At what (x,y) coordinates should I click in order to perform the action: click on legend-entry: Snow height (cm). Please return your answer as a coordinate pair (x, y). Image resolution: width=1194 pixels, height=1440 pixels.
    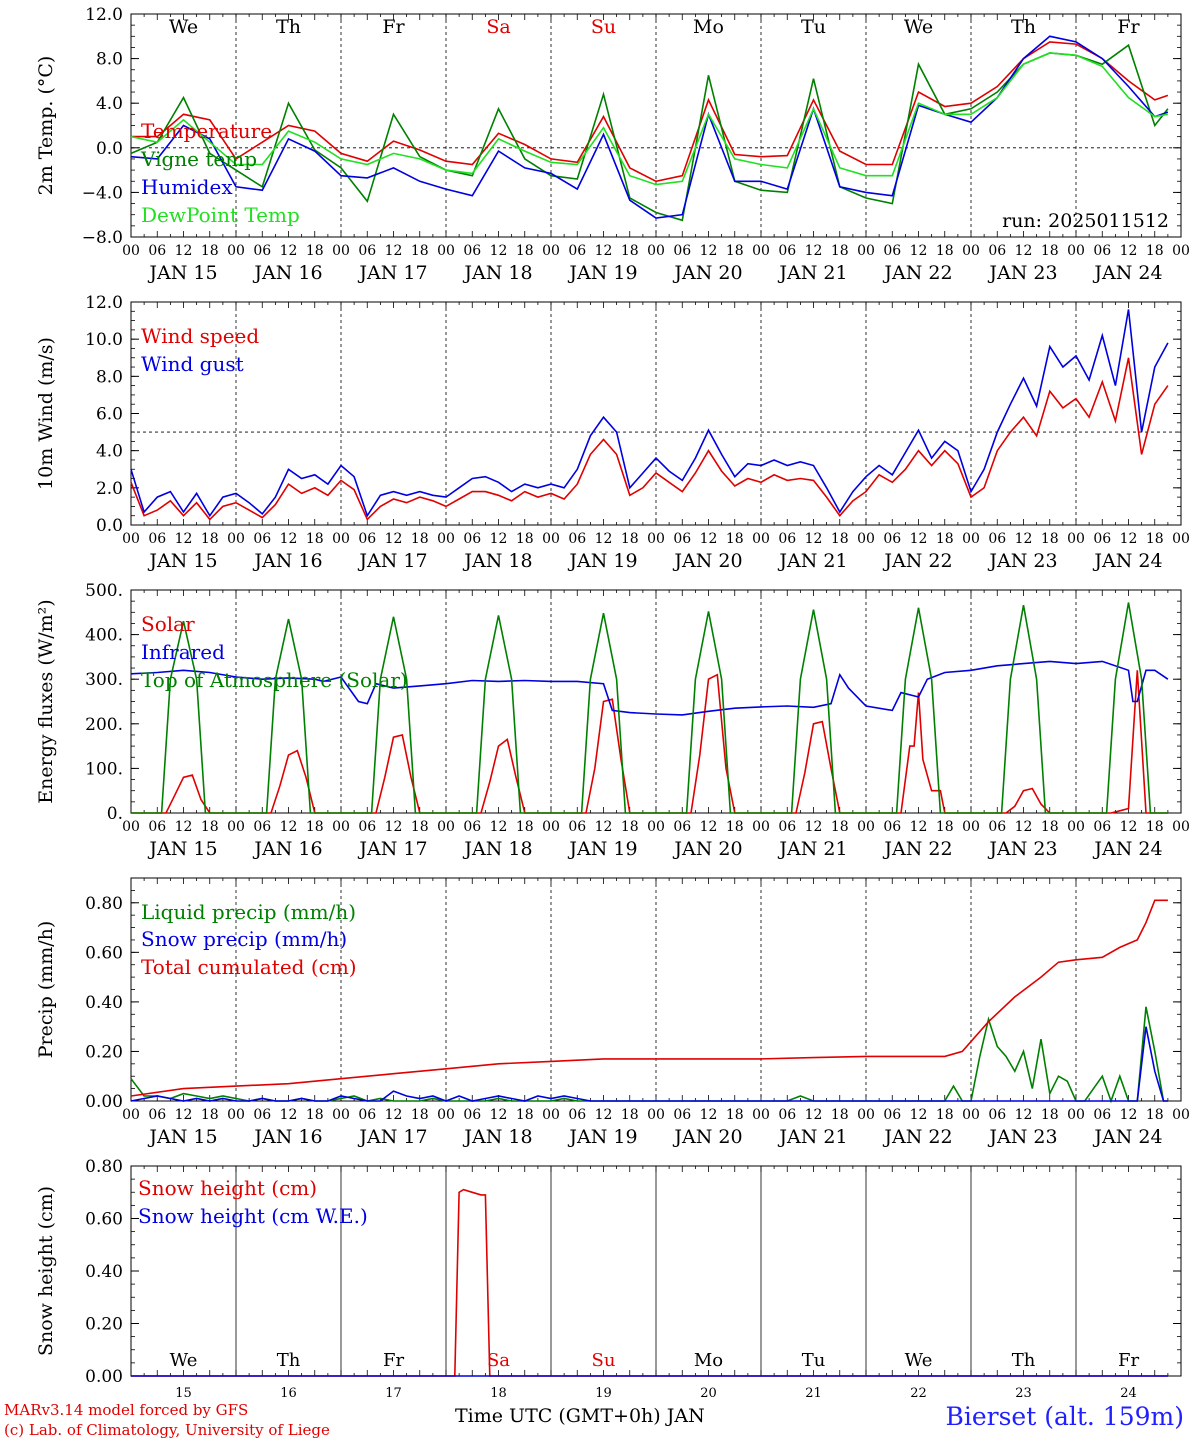
    Looking at the image, I should click on (227, 1188).